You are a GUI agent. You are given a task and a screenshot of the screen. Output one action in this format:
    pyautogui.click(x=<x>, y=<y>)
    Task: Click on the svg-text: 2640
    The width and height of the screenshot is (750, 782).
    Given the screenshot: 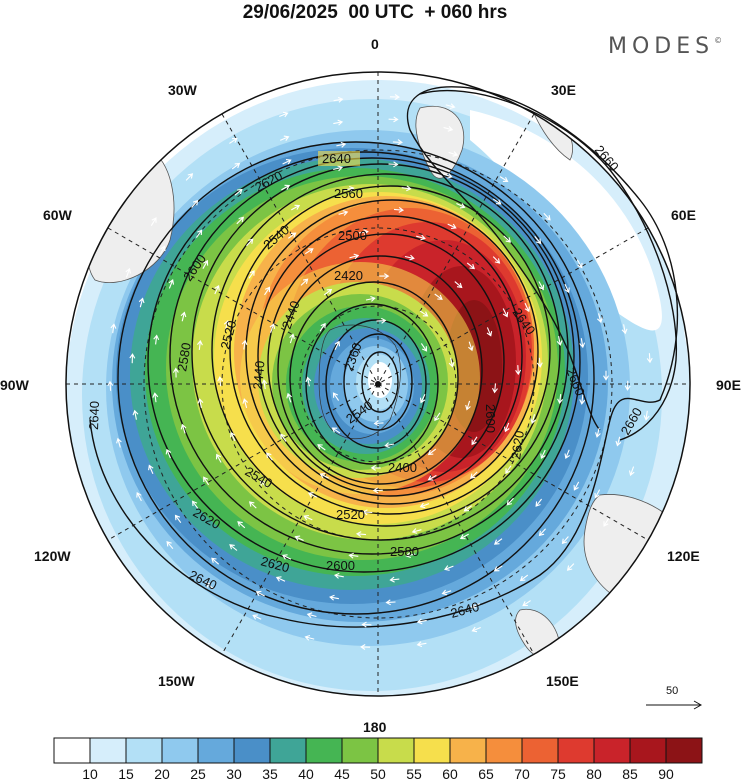 What is the action you would take?
    pyautogui.click(x=336, y=158)
    